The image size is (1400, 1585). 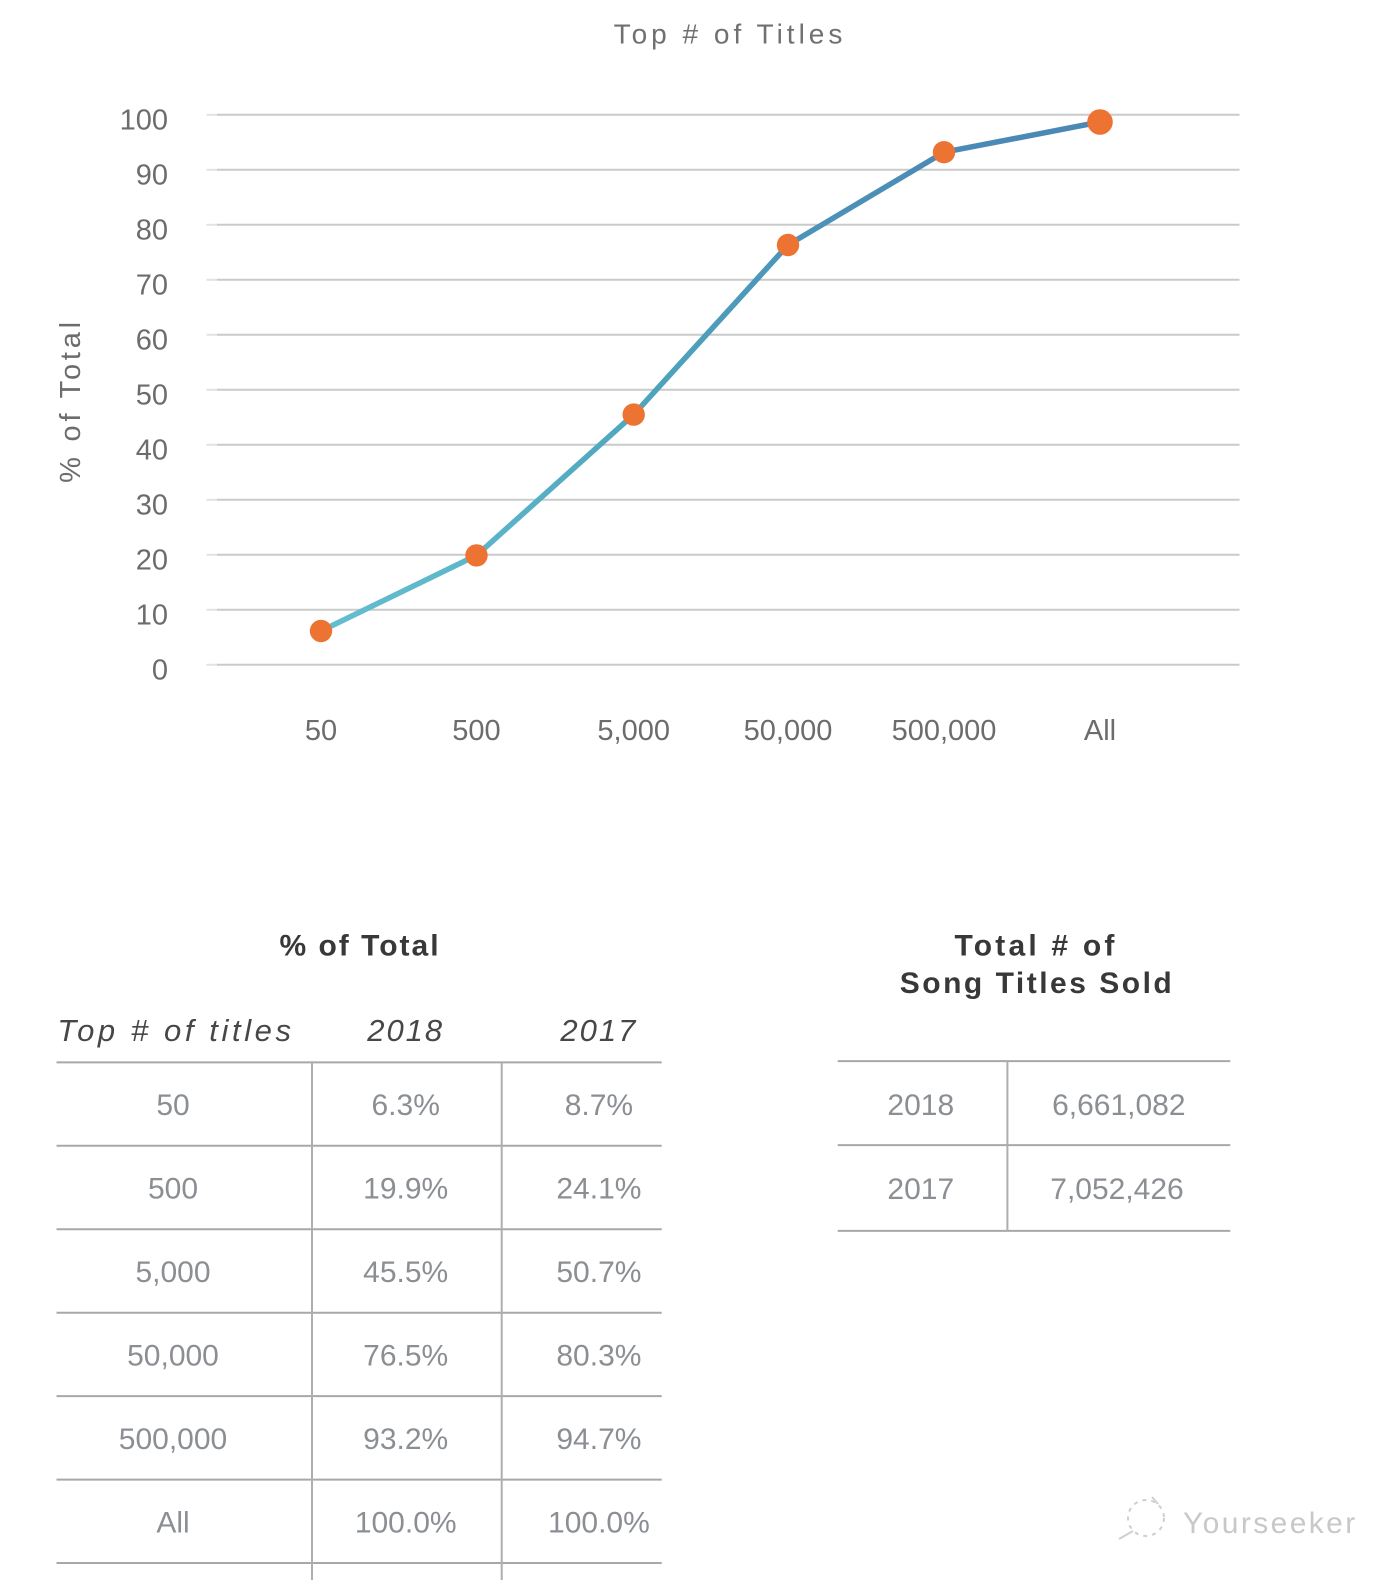 What do you see at coordinates (1116, 1189) in the screenshot?
I see `svg-text: 7,052,426` at bounding box center [1116, 1189].